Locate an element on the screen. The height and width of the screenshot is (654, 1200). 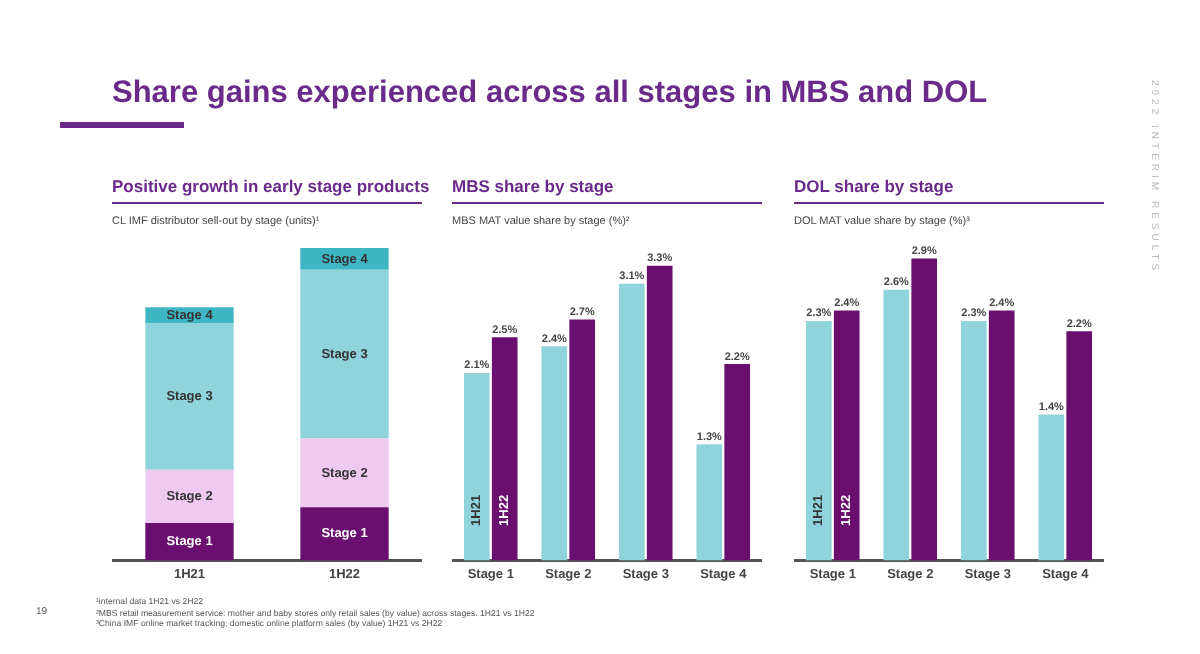
chart-title: MBS share by stage is located at coordinates (607, 190).